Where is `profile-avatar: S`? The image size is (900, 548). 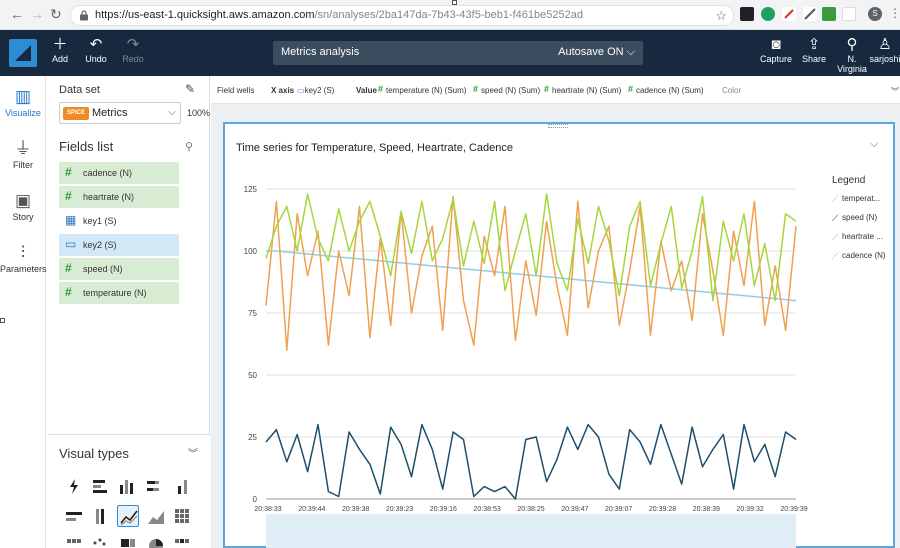
profile-avatar: S is located at coordinates (875, 14).